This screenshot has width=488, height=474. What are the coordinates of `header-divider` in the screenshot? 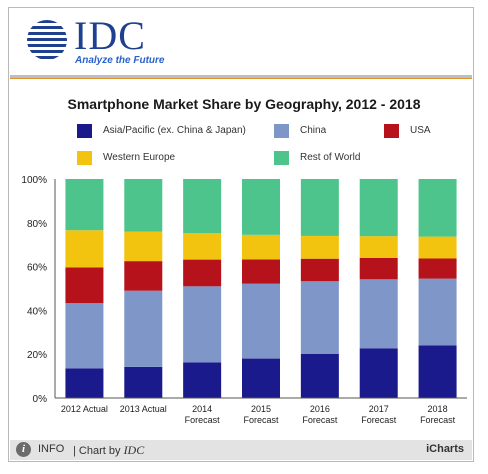 It's located at (241, 76).